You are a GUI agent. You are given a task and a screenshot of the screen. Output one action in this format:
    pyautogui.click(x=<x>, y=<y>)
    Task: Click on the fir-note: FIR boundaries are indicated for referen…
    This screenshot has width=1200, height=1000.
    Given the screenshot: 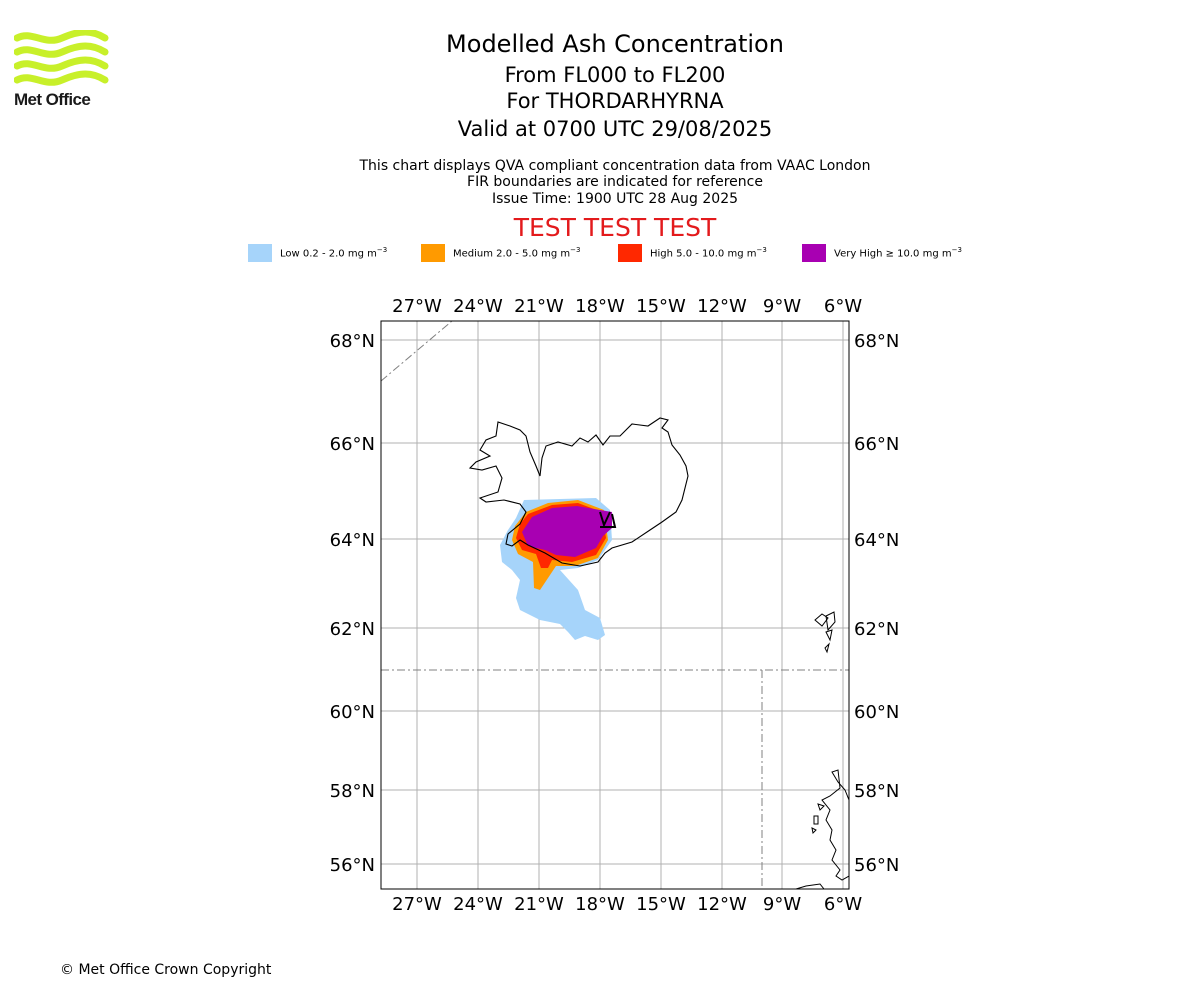 What is the action you would take?
    pyautogui.click(x=615, y=182)
    